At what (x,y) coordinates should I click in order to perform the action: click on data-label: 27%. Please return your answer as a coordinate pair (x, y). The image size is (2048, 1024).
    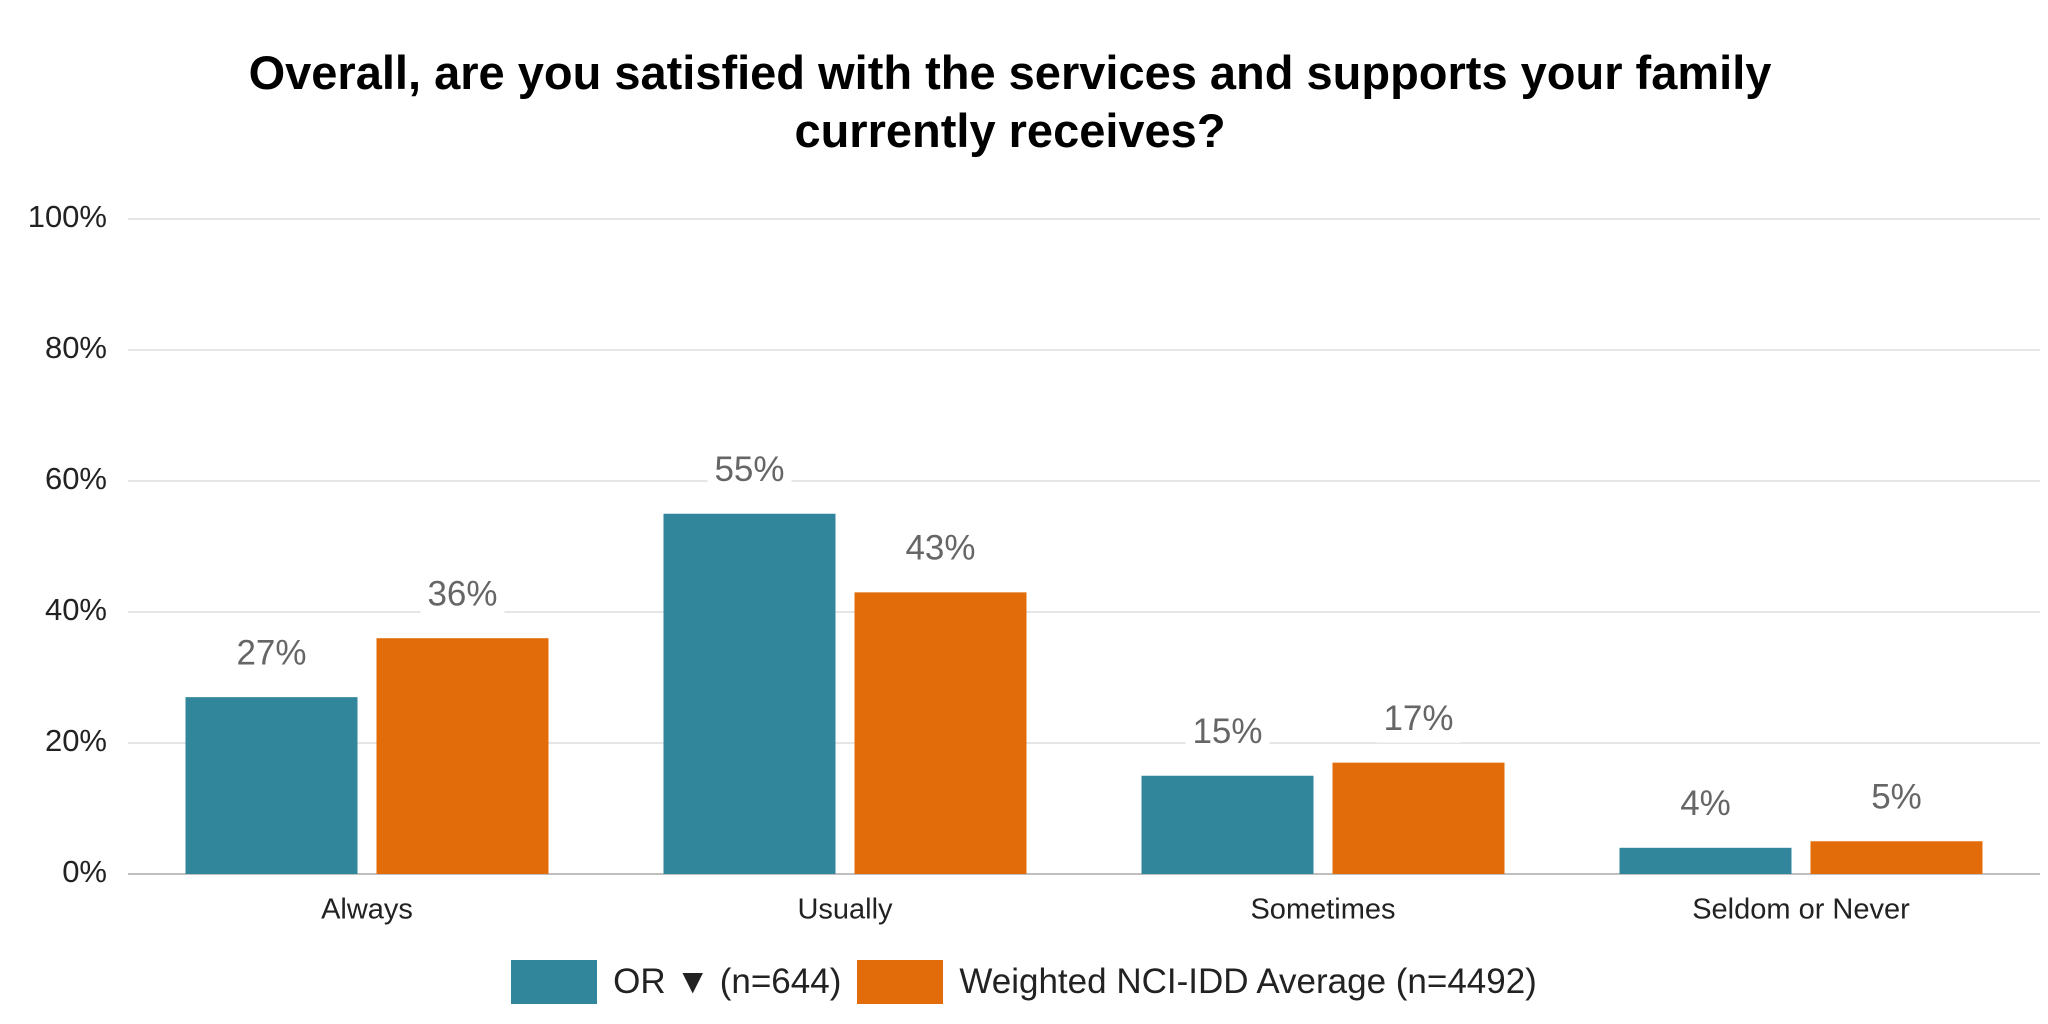
    Looking at the image, I should click on (271, 652).